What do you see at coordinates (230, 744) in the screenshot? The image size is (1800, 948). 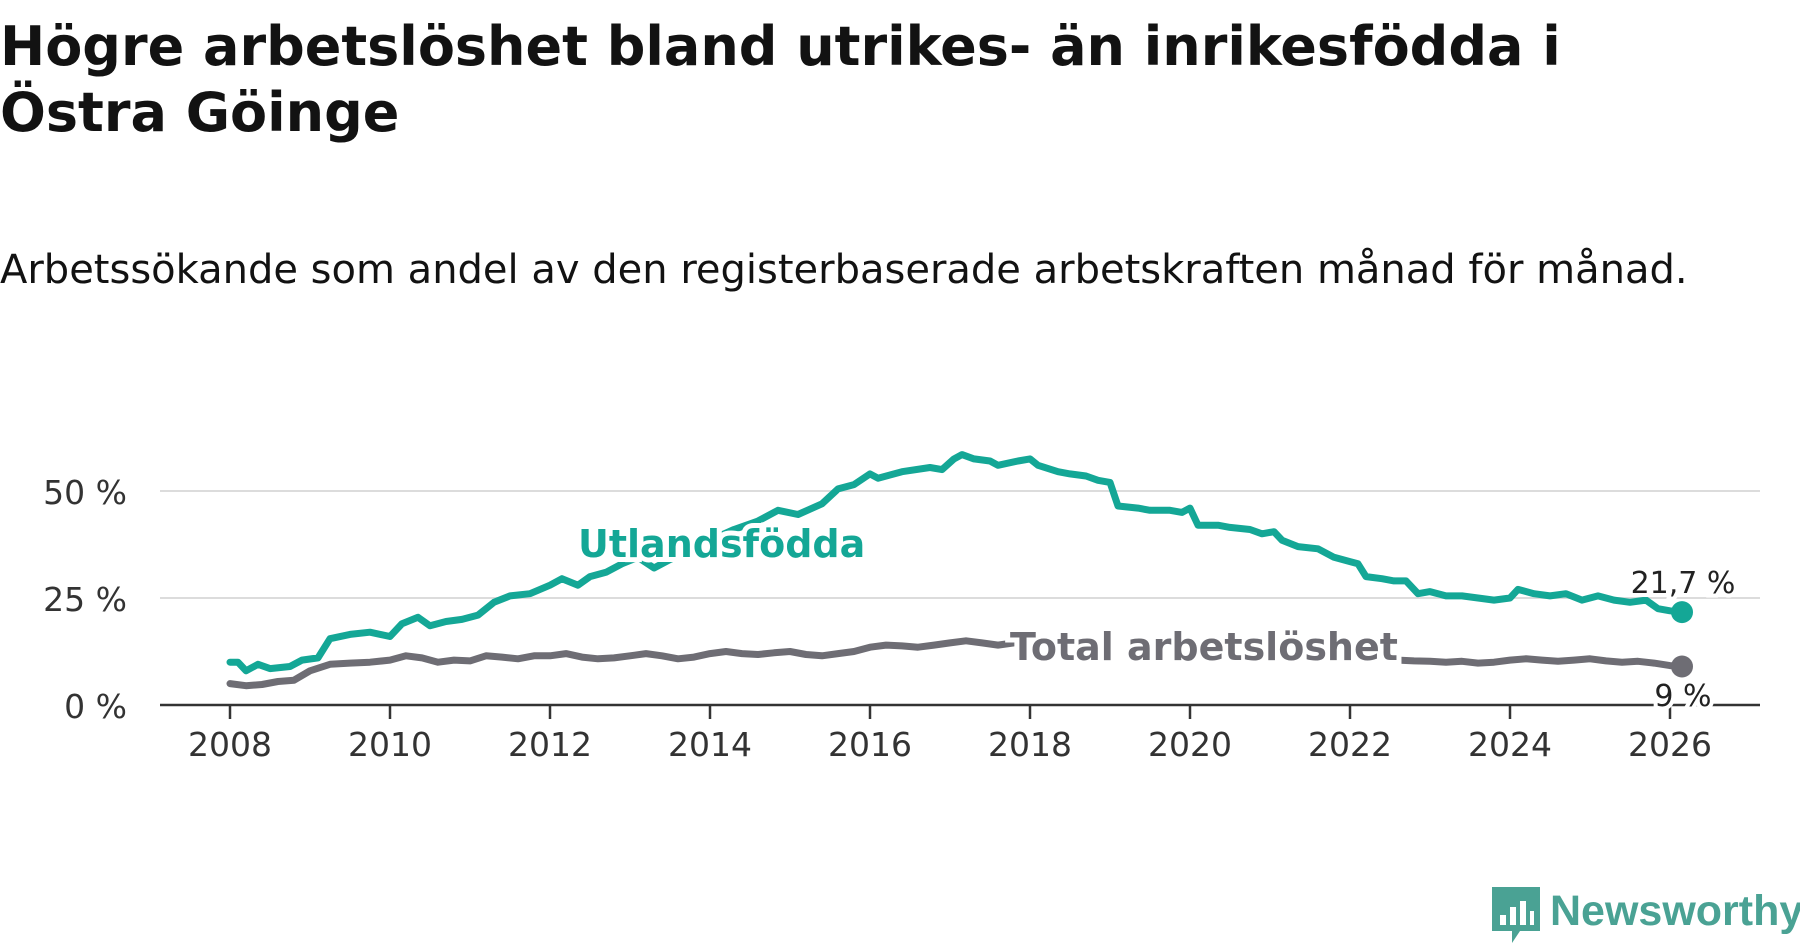 I see `x-tick-label: 2008` at bounding box center [230, 744].